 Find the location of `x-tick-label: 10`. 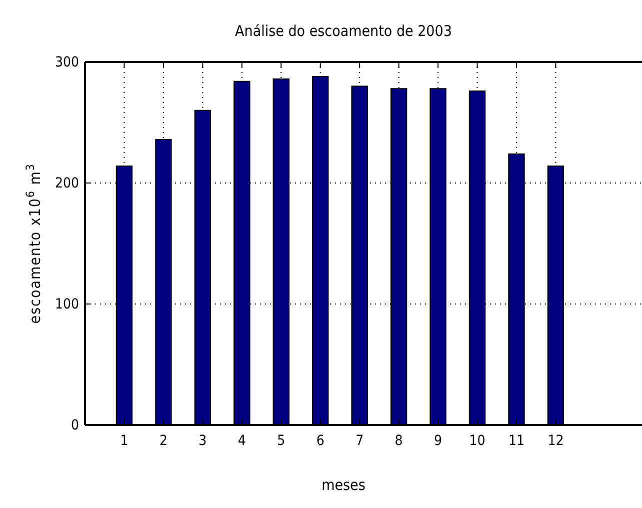

x-tick-label: 10 is located at coordinates (477, 440).